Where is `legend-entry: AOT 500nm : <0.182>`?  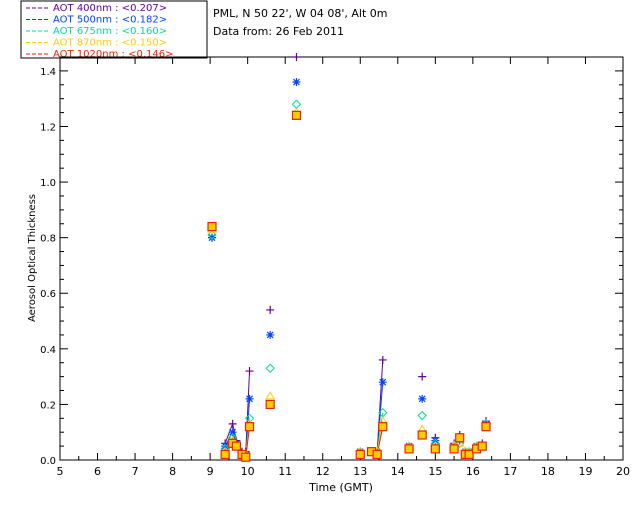
legend-entry: AOT 500nm : <0.182> is located at coordinates (110, 20).